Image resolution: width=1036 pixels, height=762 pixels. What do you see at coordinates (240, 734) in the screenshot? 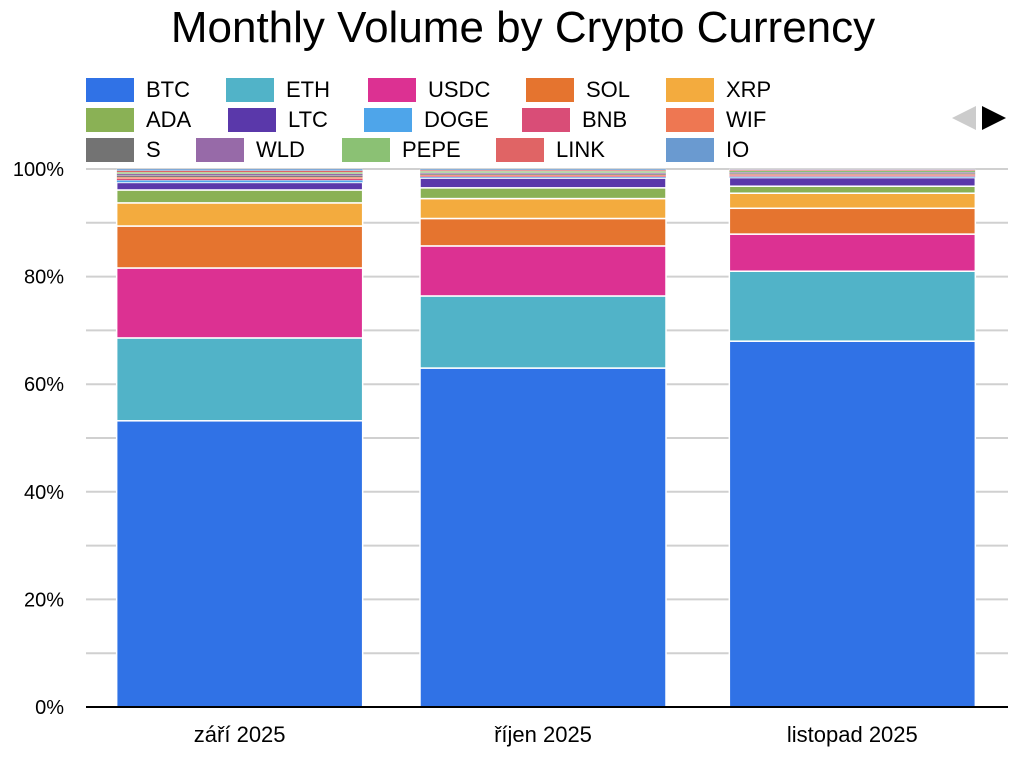
I see `x-tick-label: září 2025` at bounding box center [240, 734].